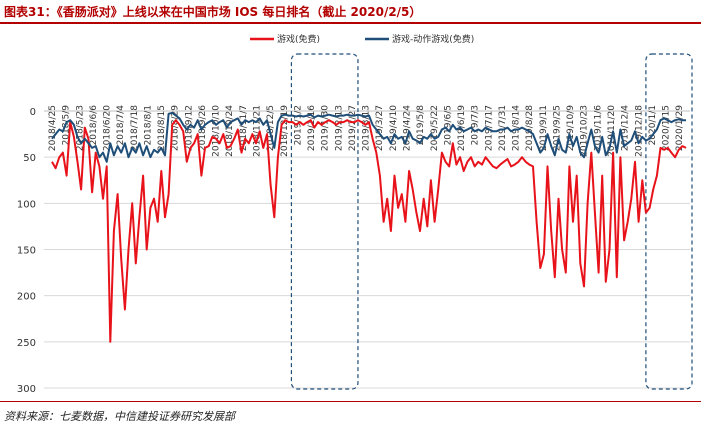 Image resolution: width=701 pixels, height=428 pixels. What do you see at coordinates (394, 128) in the screenshot?
I see `x-tick-label: 2019/4/10` at bounding box center [394, 128].